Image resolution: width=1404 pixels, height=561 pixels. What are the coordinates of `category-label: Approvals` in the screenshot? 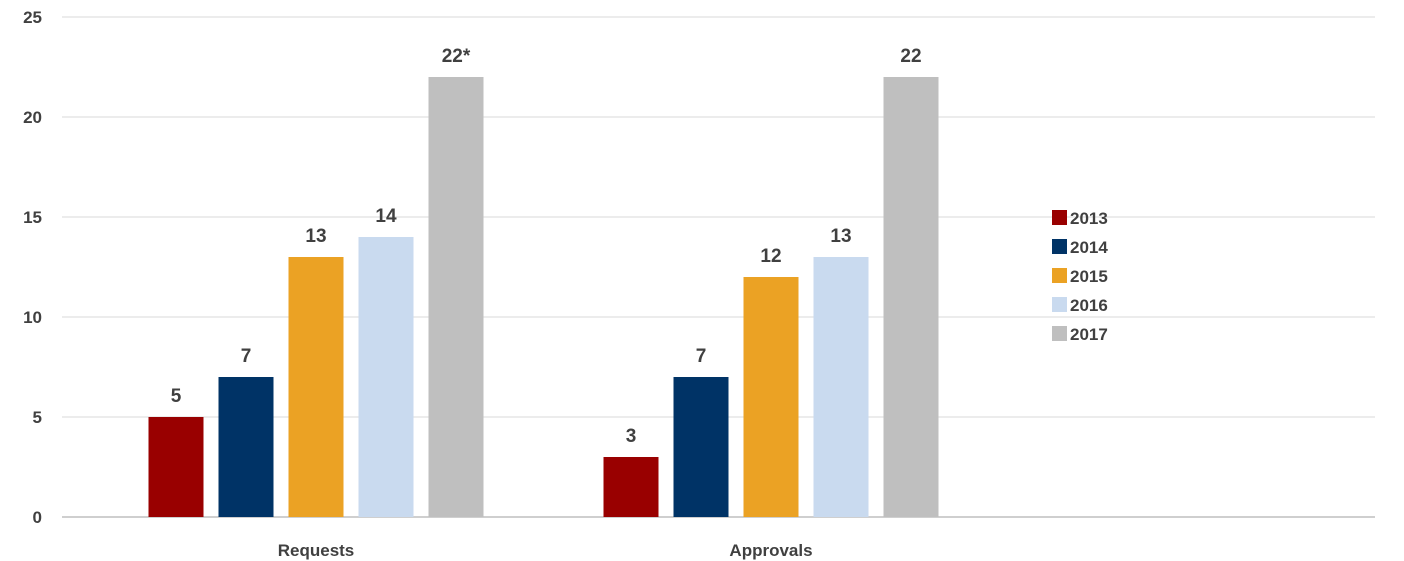 It's located at (770, 550).